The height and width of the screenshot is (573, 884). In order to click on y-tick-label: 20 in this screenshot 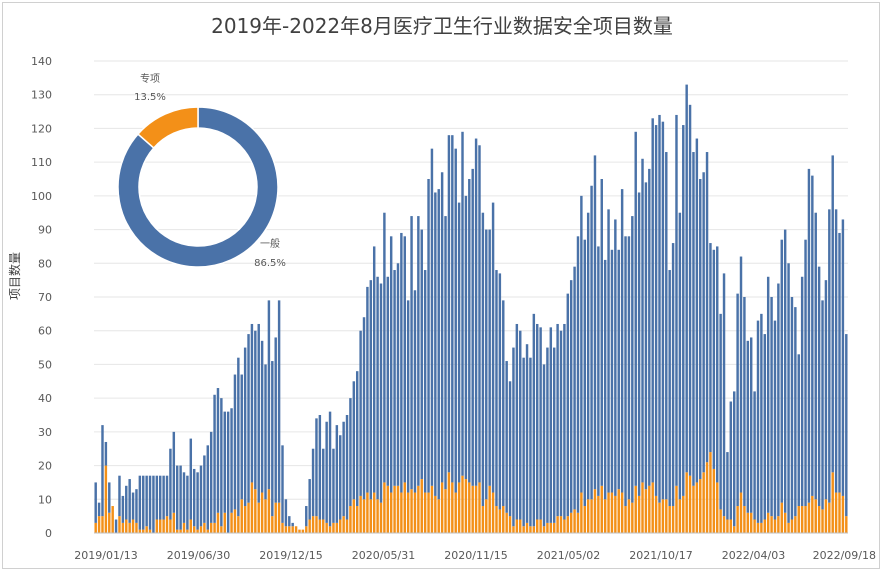, I will do `click(45, 466)`.